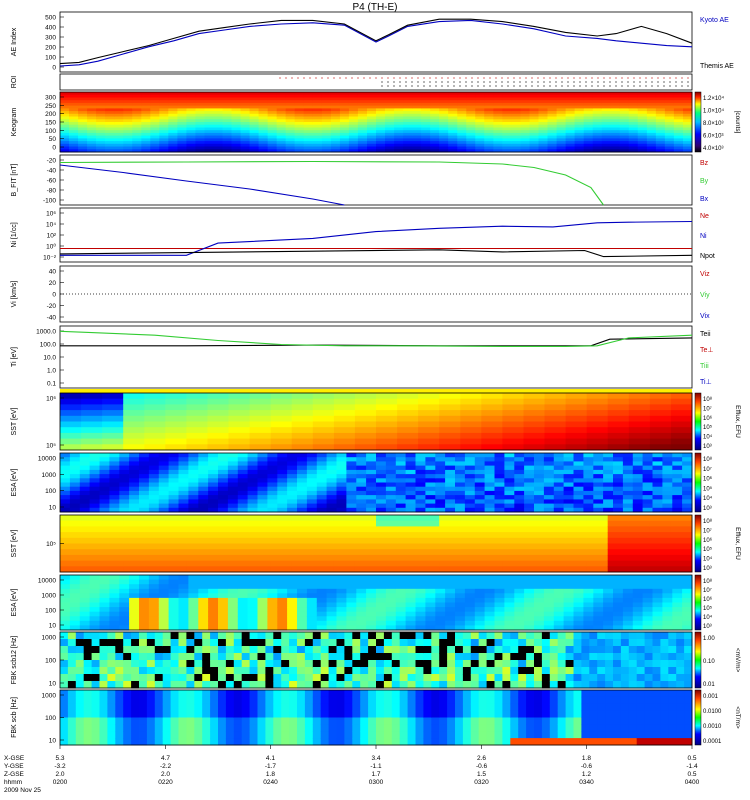 The height and width of the screenshot is (800, 750). Describe the element at coordinates (713, 149) in the screenshot. I see `colorbar-tick-label: 4.0×10³` at that location.